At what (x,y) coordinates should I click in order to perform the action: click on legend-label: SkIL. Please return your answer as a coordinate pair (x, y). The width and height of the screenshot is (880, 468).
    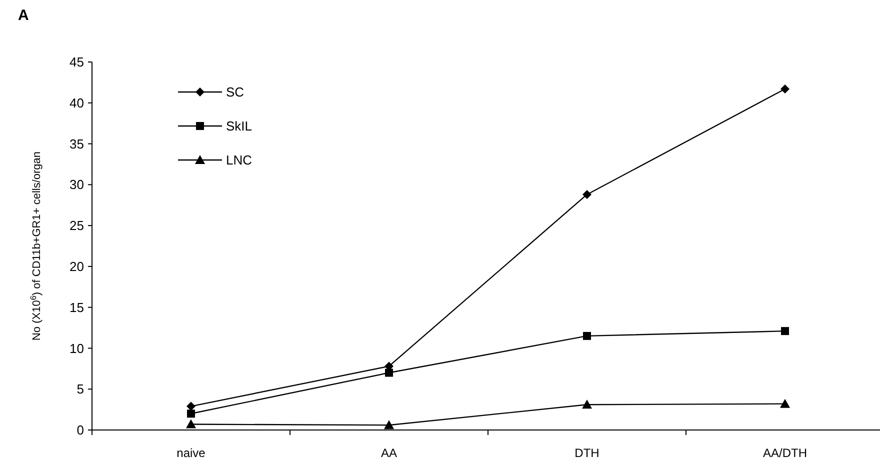
    Looking at the image, I should click on (239, 126).